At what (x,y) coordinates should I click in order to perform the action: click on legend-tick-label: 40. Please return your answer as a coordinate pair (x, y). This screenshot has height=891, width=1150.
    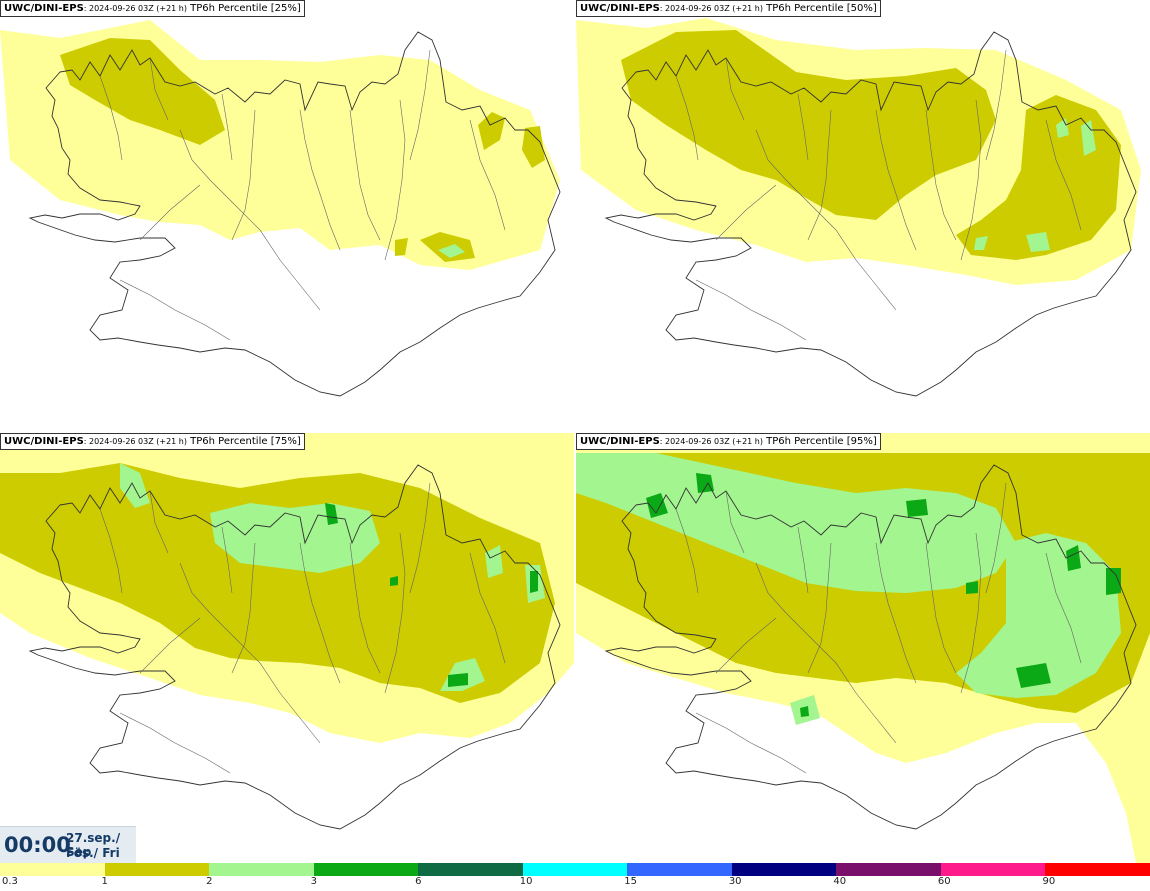
    Looking at the image, I should click on (840, 881).